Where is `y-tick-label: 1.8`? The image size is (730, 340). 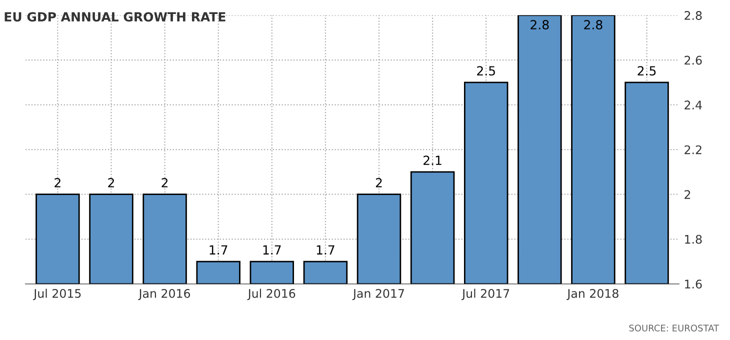 y-tick-label: 1.8 is located at coordinates (693, 239).